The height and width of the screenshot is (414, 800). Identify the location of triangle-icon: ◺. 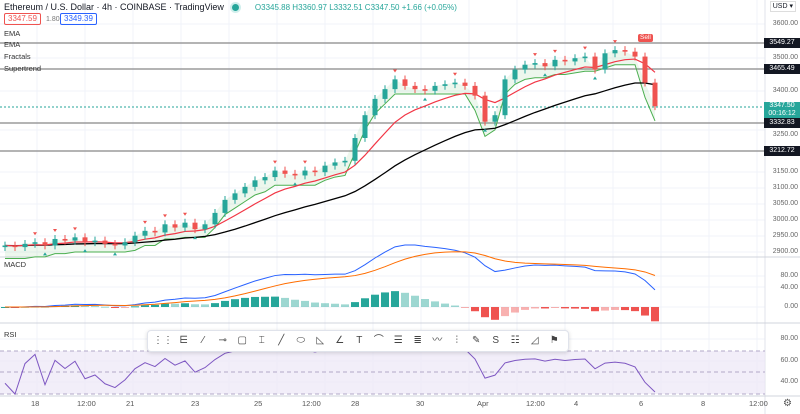
(320, 340).